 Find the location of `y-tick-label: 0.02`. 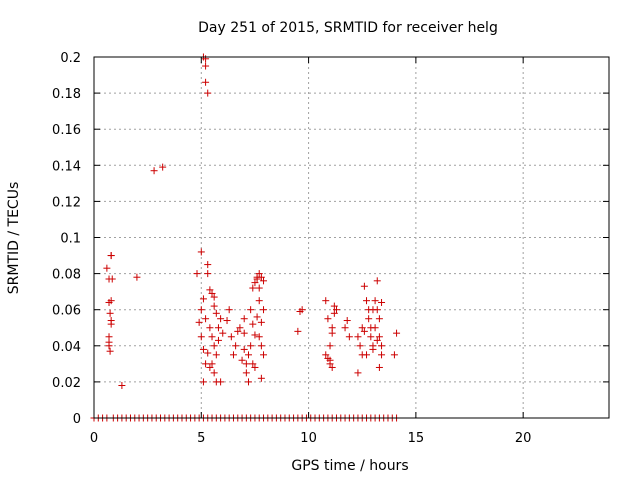

y-tick-label: 0.02 is located at coordinates (66, 383).